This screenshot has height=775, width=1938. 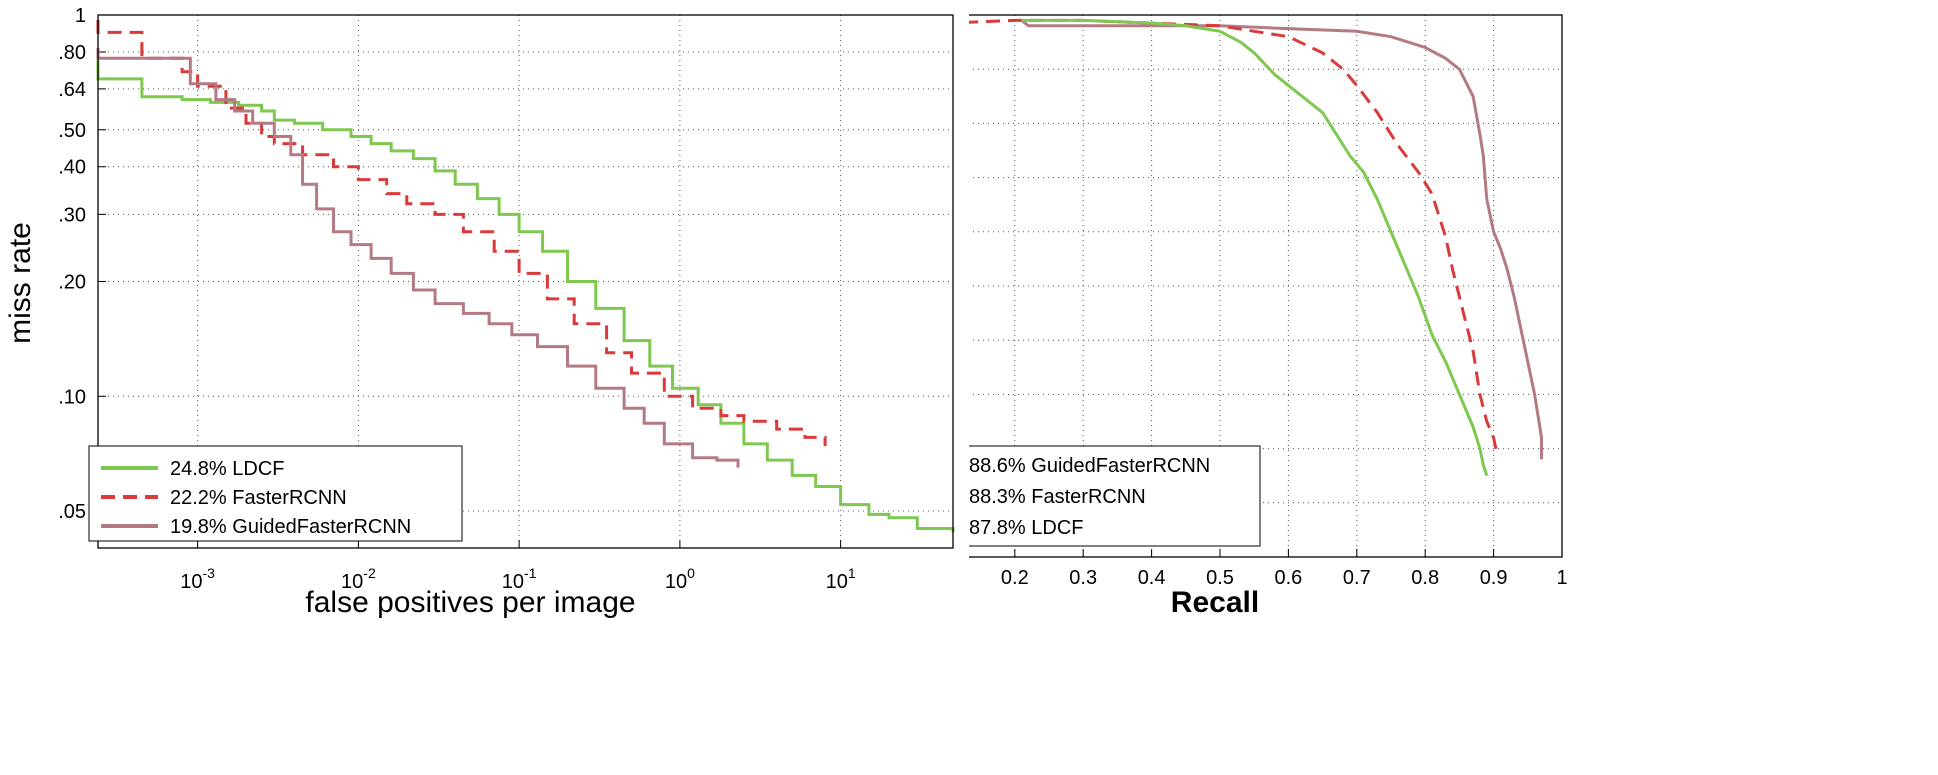 I want to click on y-tick-label: .64, so click(x=72, y=90).